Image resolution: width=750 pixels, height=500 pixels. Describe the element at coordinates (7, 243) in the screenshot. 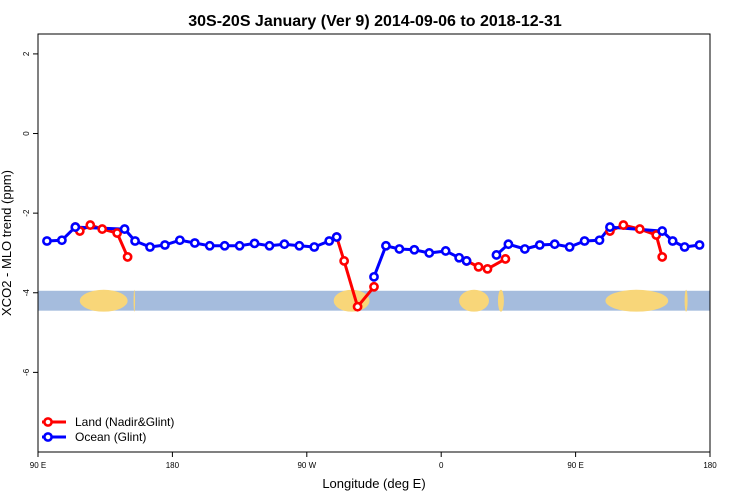

I see `y-axis-label: XCO2 - MLO trend (ppm)` at that location.